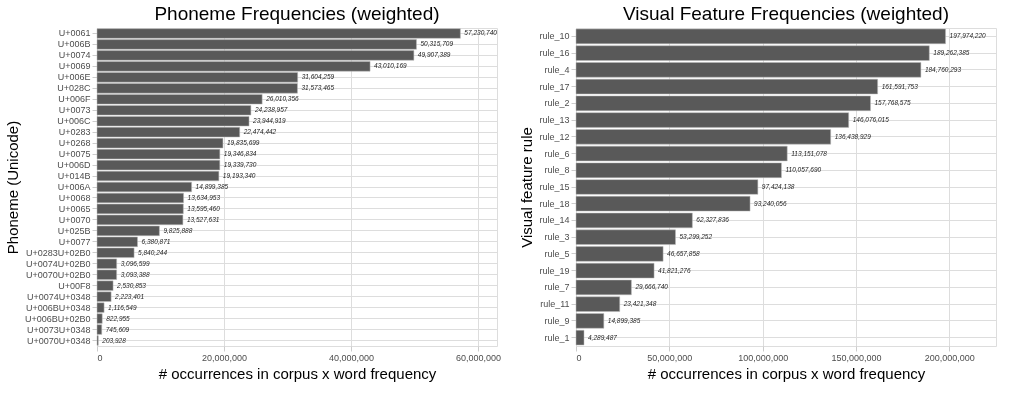 Image resolution: width=1020 pixels, height=407 pixels. I want to click on y-tick-label: U+0074, so click(74, 55).